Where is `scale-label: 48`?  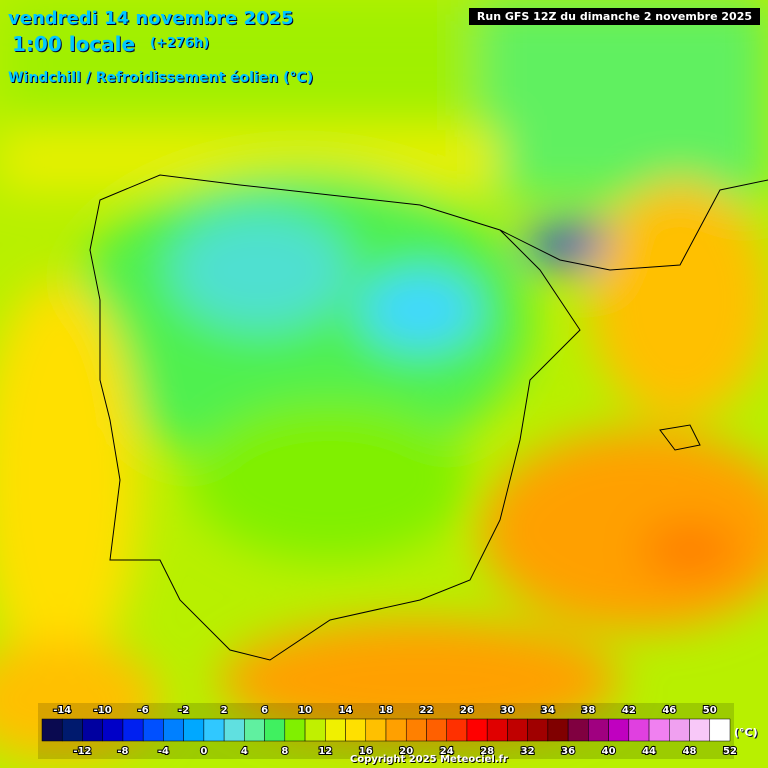
scale-label: 48 is located at coordinates (690, 751).